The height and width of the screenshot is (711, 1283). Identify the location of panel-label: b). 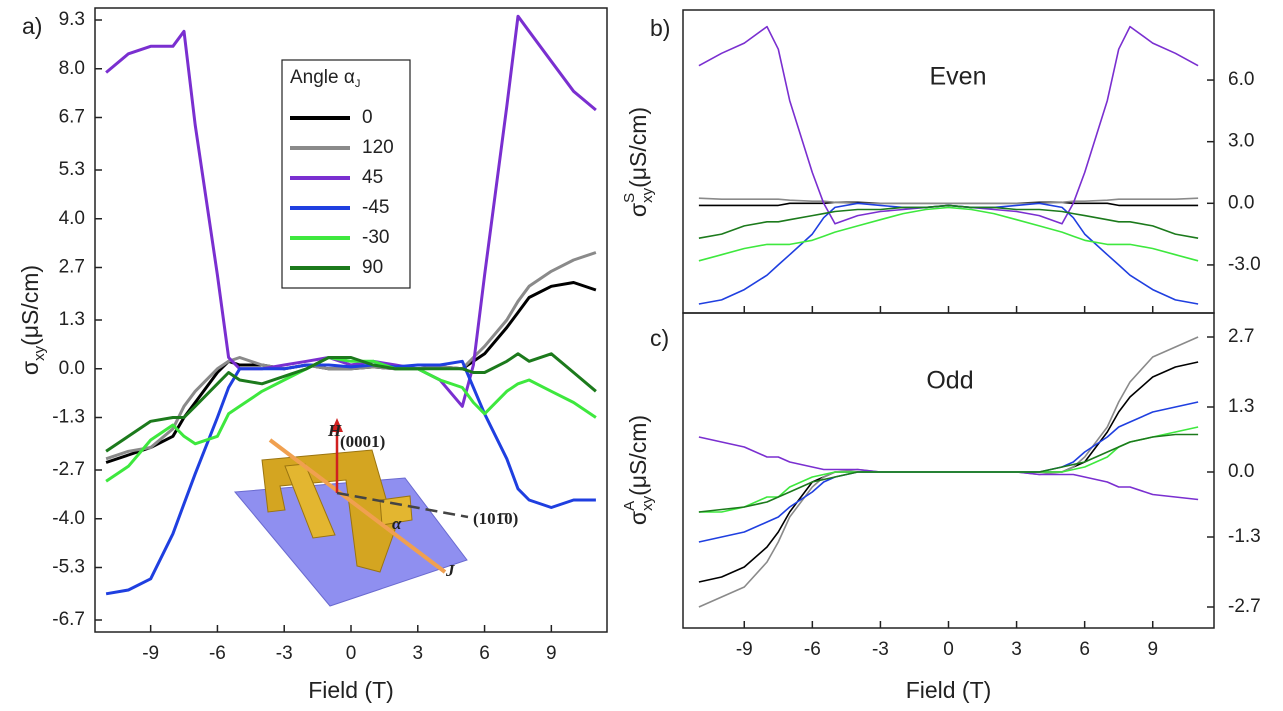
(660, 28).